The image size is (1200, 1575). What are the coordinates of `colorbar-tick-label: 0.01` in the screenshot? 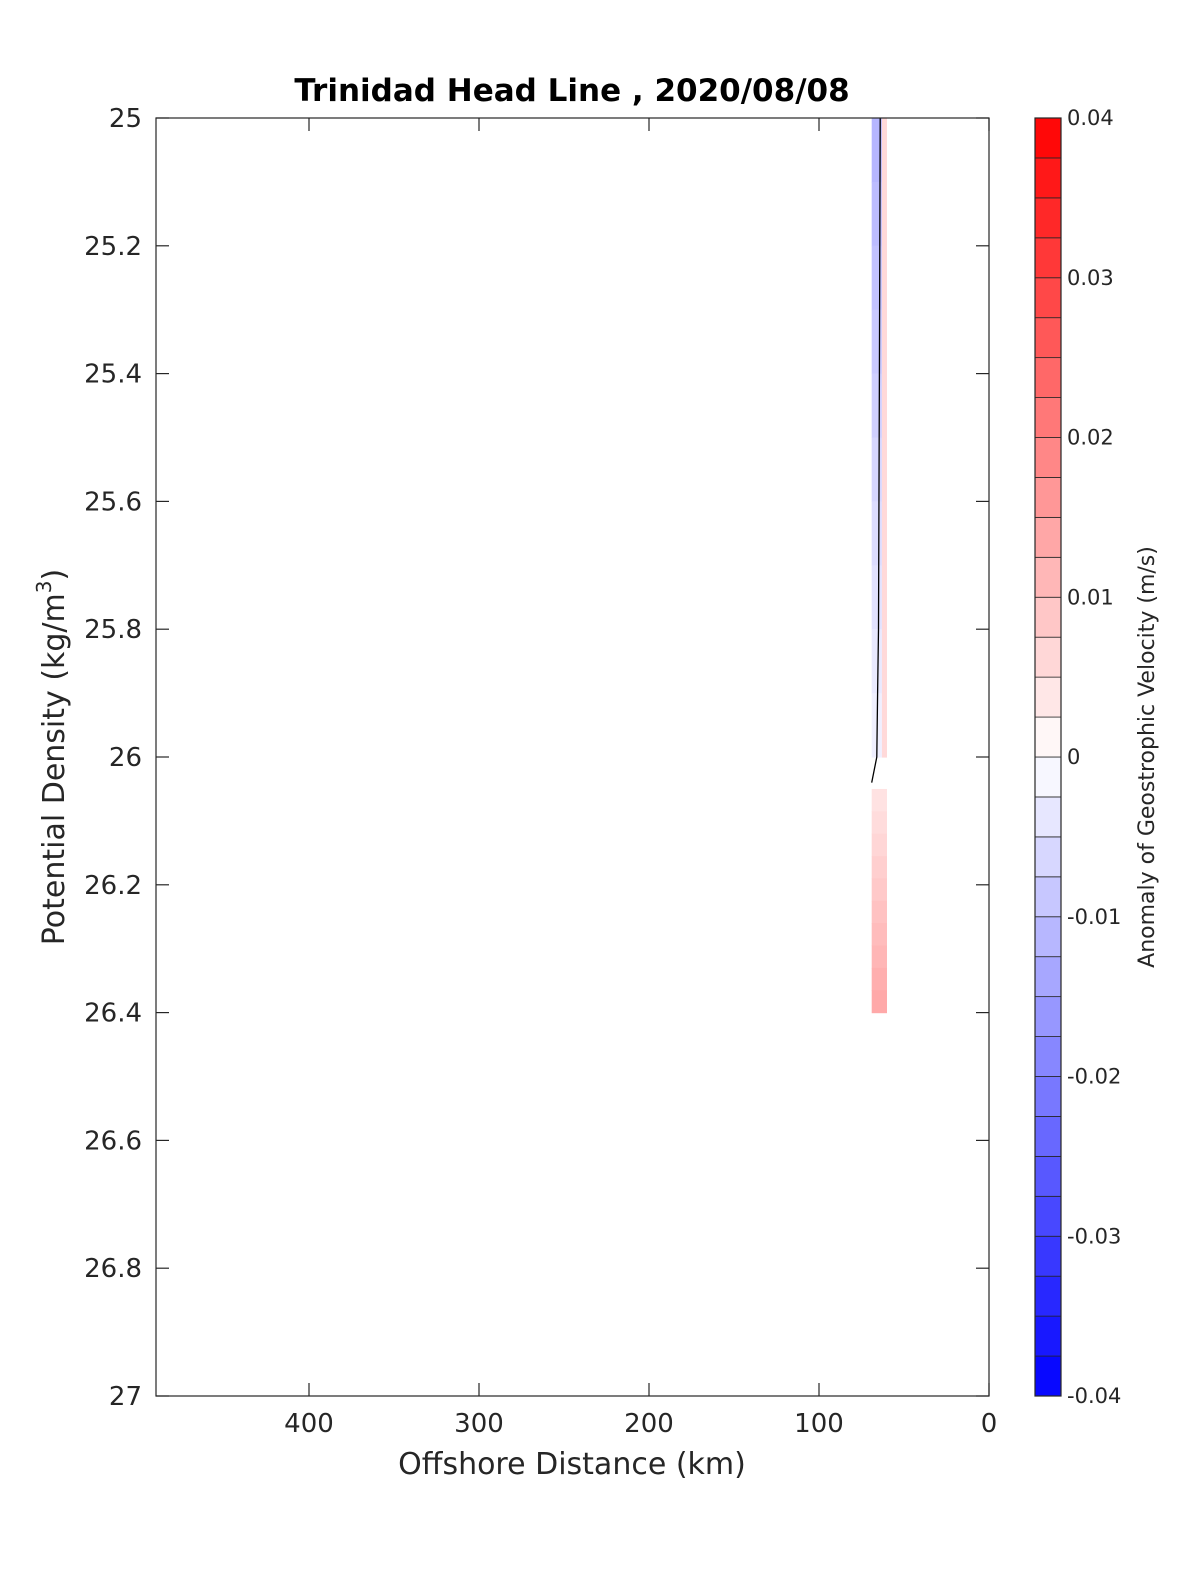 It's located at (1090, 597).